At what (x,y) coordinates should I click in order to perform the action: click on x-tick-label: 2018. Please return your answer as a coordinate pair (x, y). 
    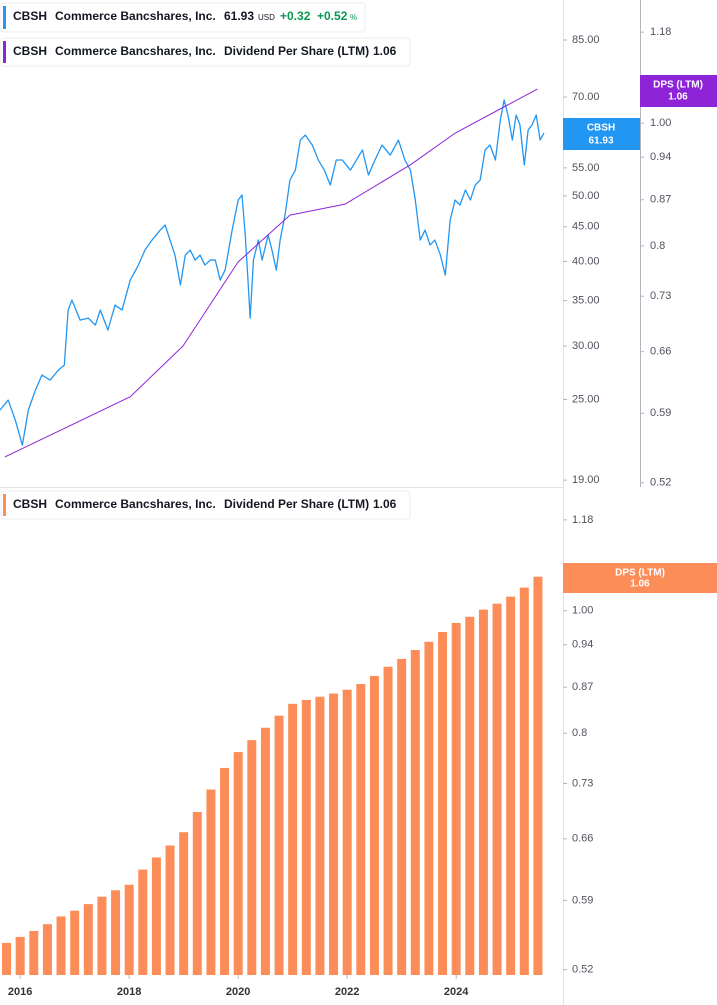
    Looking at the image, I should click on (129, 992).